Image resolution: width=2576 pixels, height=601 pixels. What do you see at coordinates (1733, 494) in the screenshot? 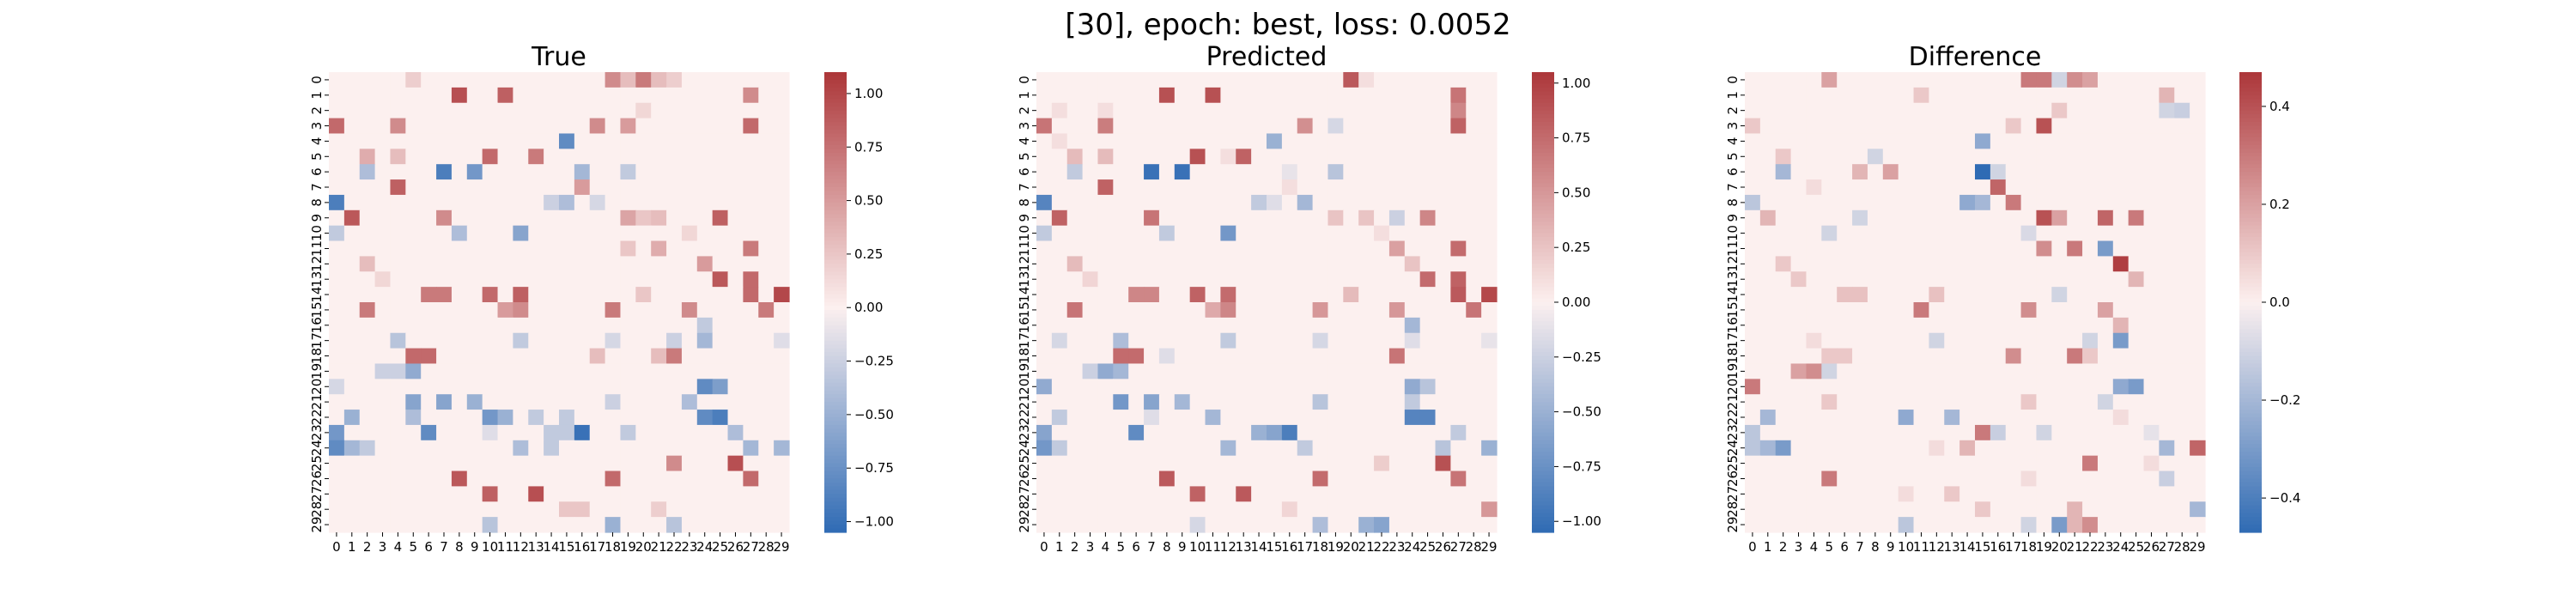
I see `y-tick-label: 27` at bounding box center [1733, 494].